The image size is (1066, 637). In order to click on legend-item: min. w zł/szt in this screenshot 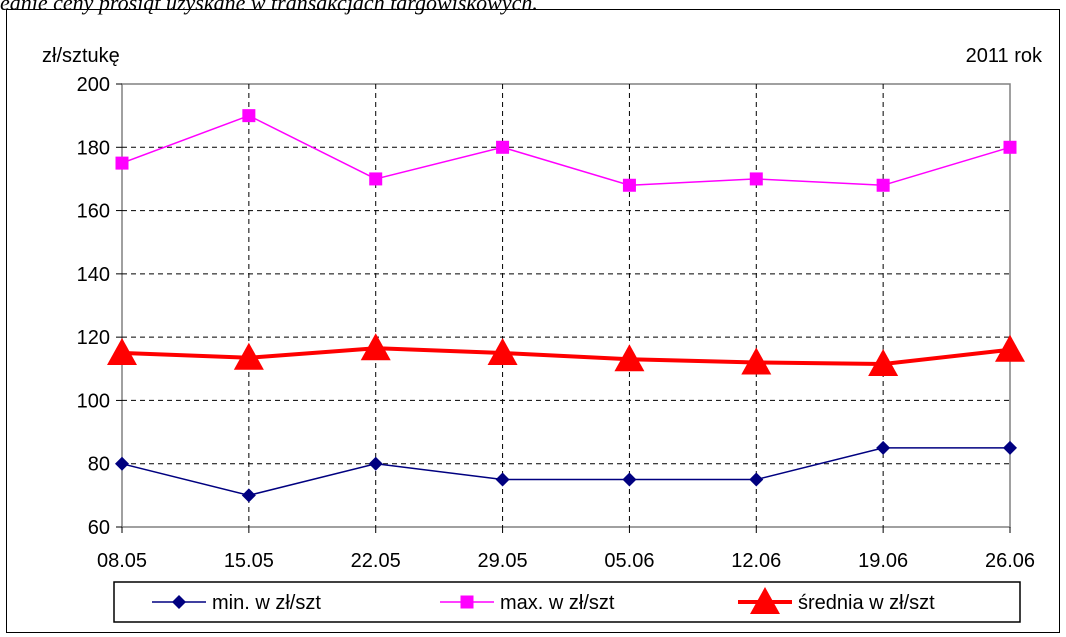, I will do `click(236, 603)`.